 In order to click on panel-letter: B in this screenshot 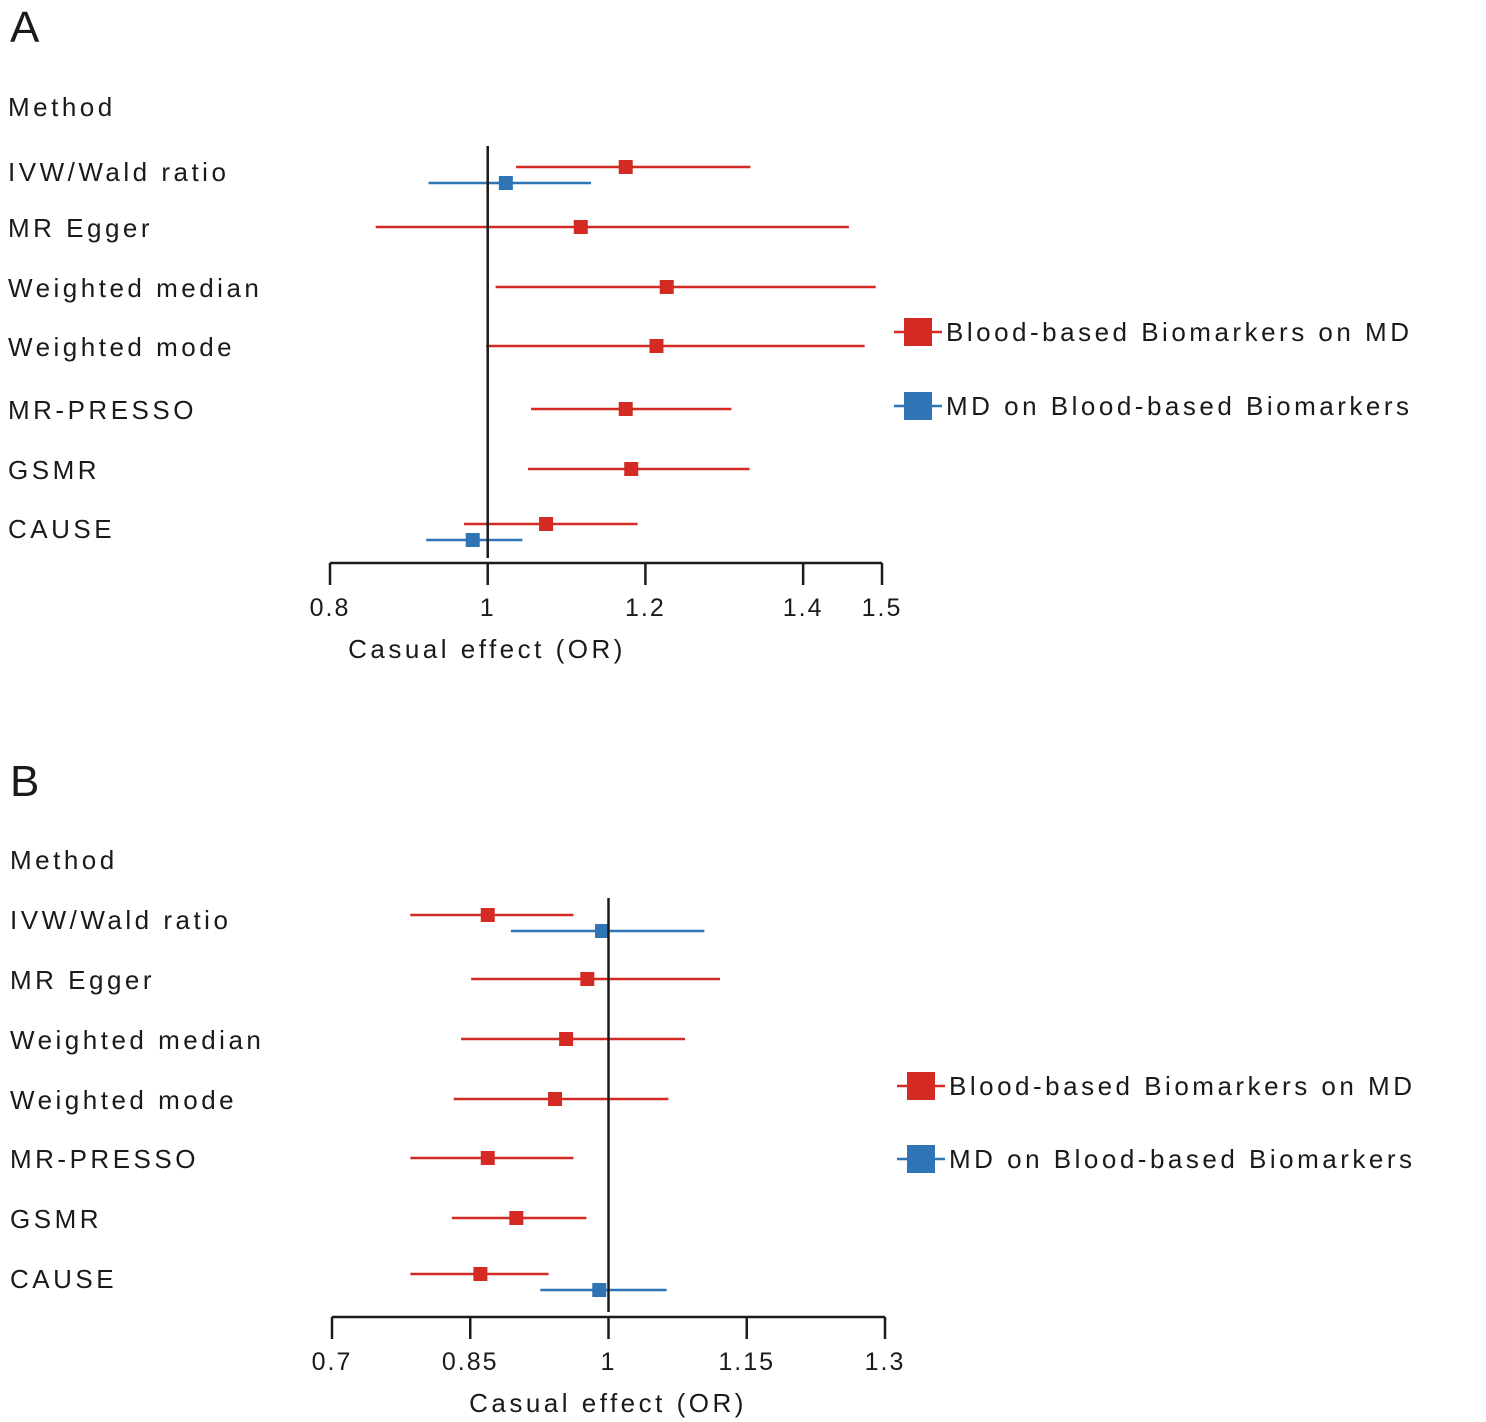, I will do `click(24, 781)`.